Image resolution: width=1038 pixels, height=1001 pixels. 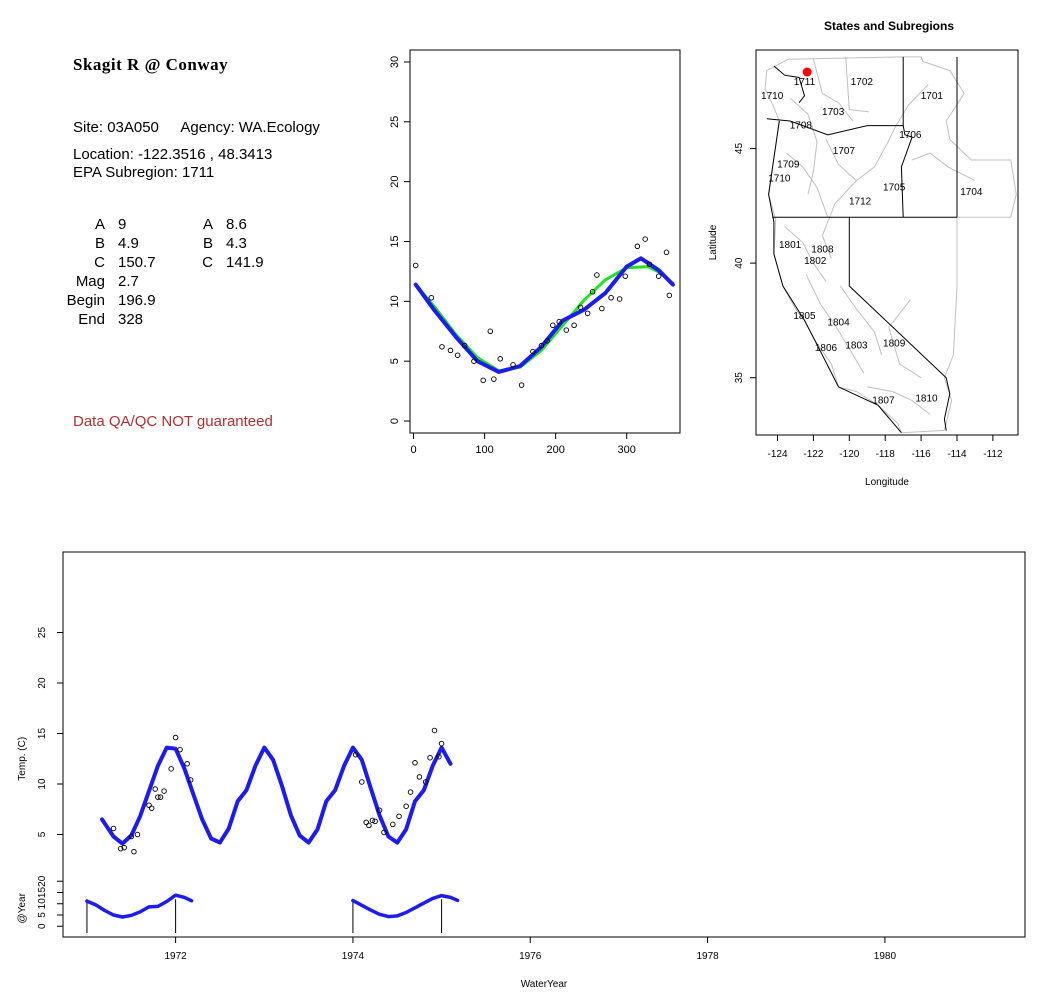 What do you see at coordinates (42, 915) in the screenshot?
I see `y2-tick-label: 5` at bounding box center [42, 915].